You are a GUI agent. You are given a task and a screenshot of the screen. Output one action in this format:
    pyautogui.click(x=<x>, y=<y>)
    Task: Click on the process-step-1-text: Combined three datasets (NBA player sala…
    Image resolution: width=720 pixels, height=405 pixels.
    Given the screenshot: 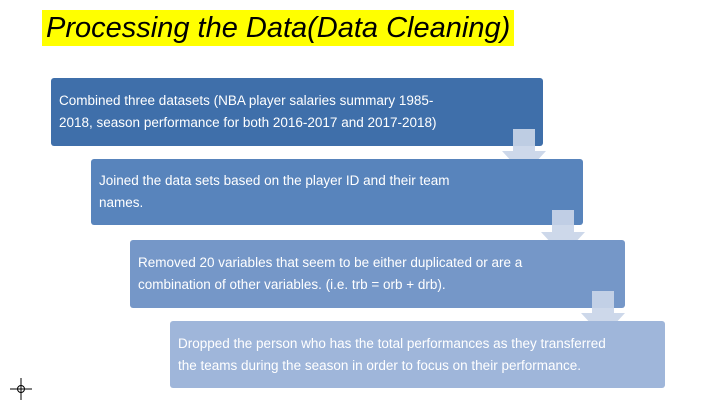 What is the action you would take?
    pyautogui.click(x=248, y=111)
    